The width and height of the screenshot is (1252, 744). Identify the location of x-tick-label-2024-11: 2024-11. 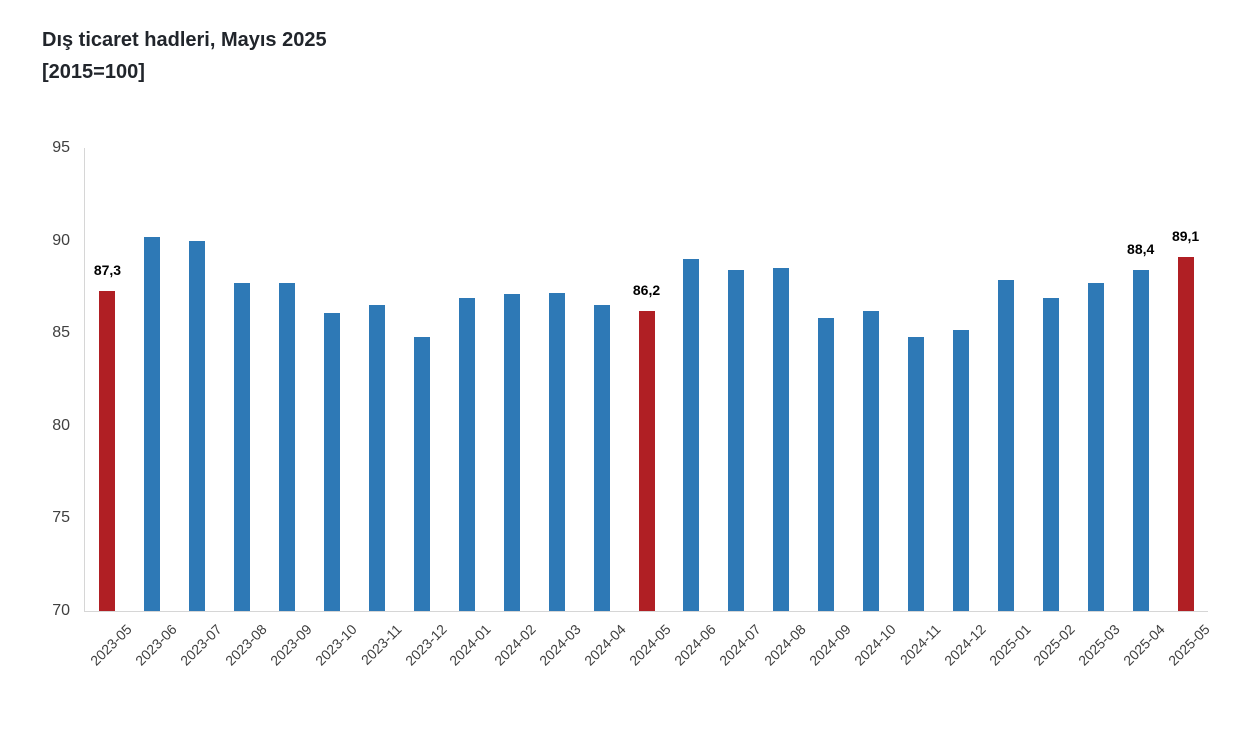
(920, 644).